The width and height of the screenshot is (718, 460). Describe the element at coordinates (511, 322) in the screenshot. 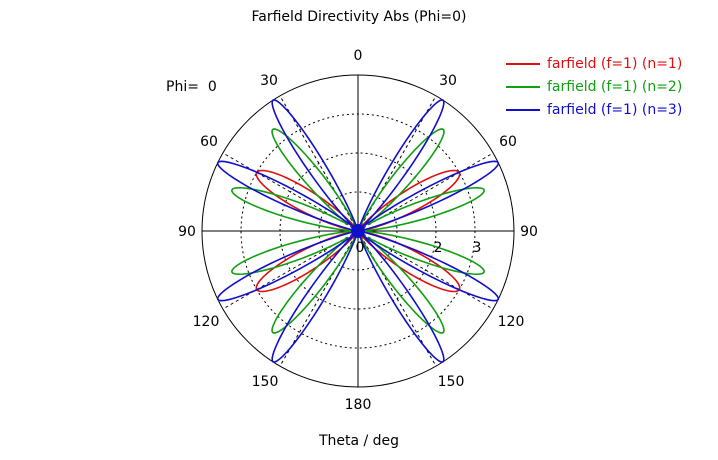

I see `angle-label-8: 120` at that location.